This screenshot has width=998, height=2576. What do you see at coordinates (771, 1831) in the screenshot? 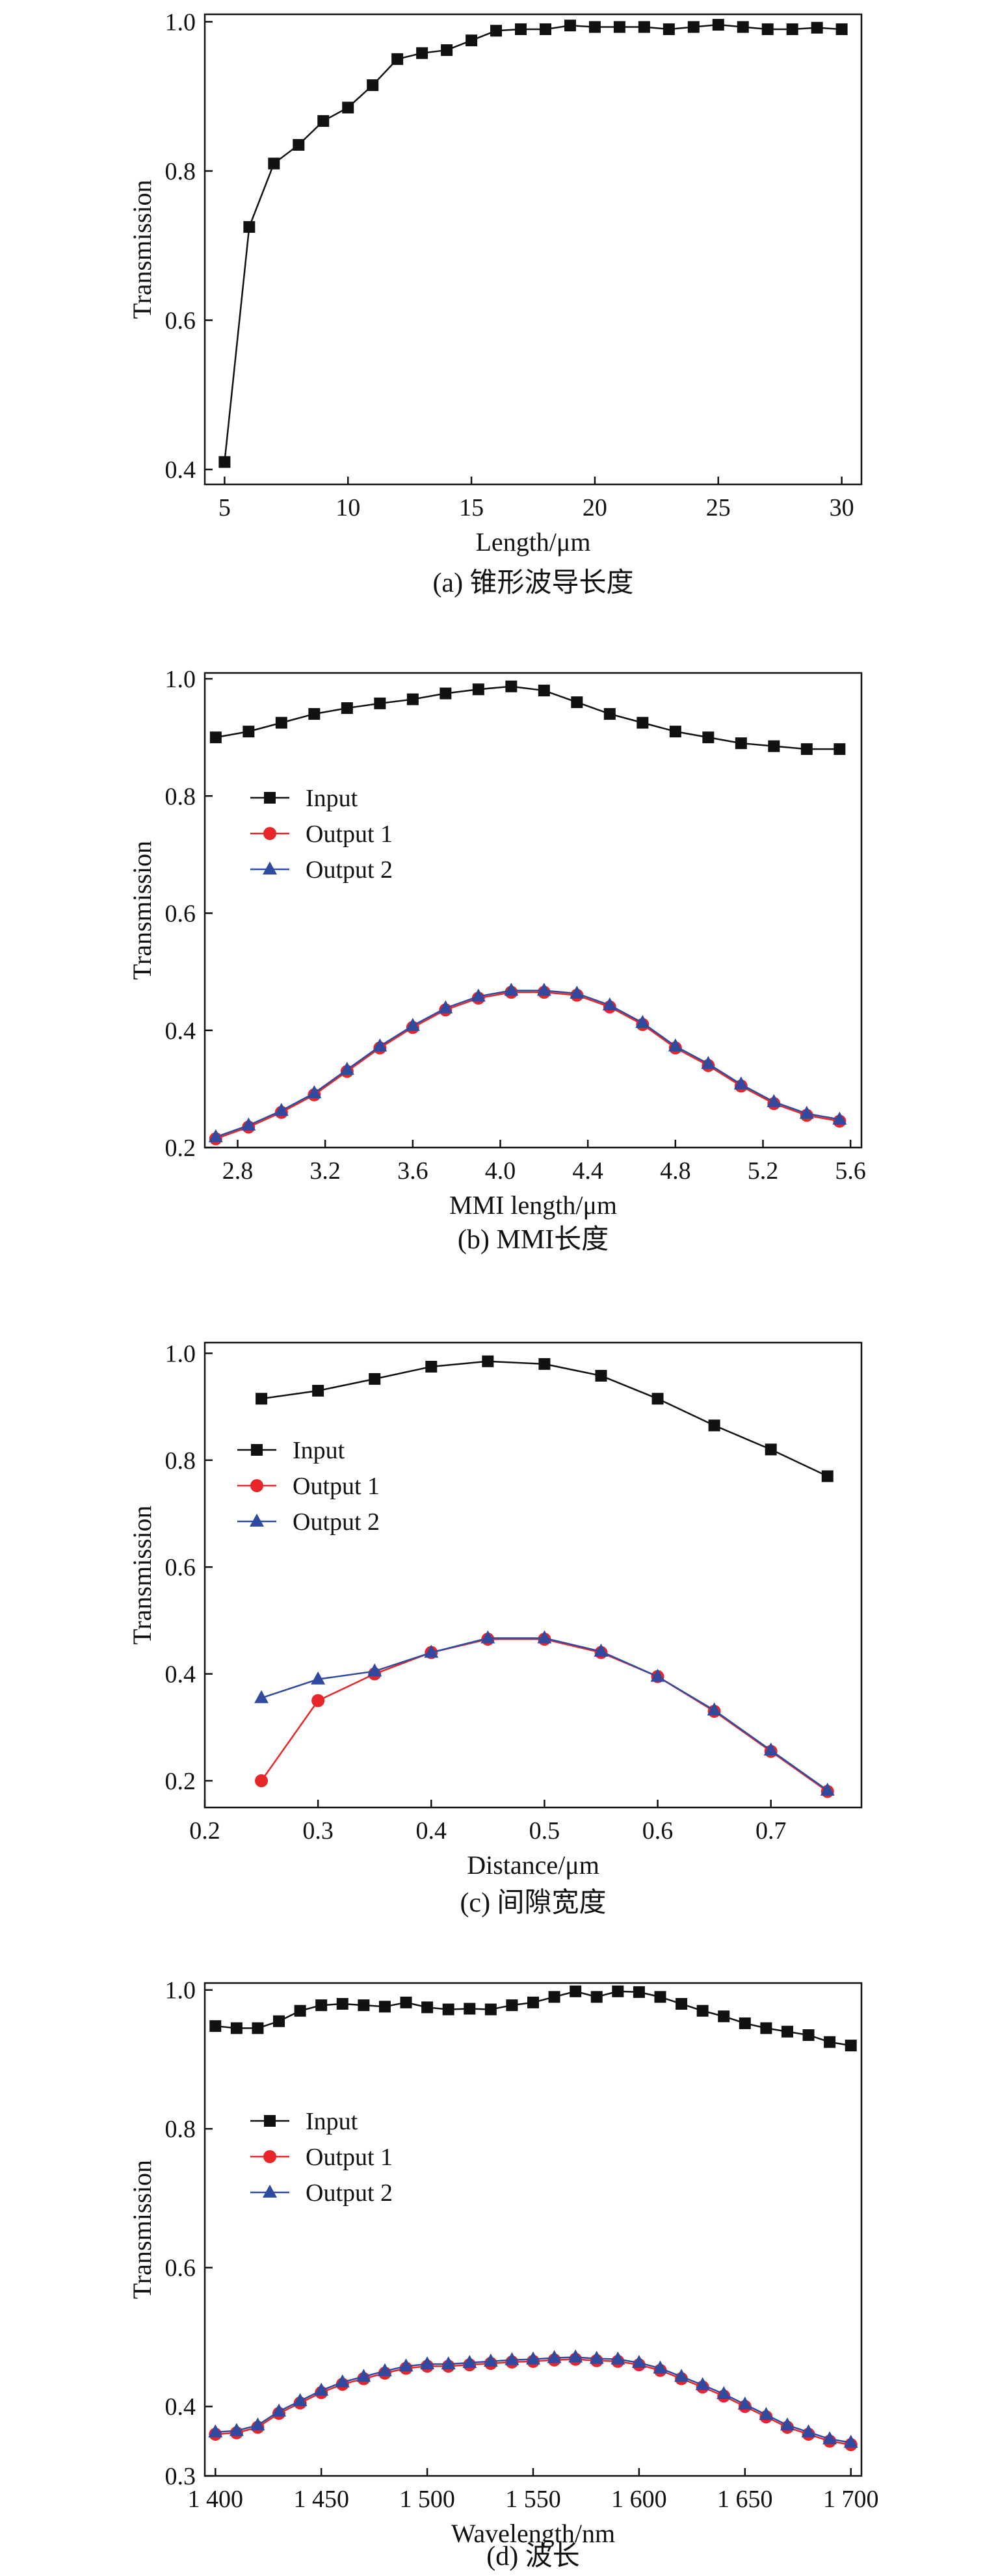
I see `x-tick-label: 0.7` at bounding box center [771, 1831].